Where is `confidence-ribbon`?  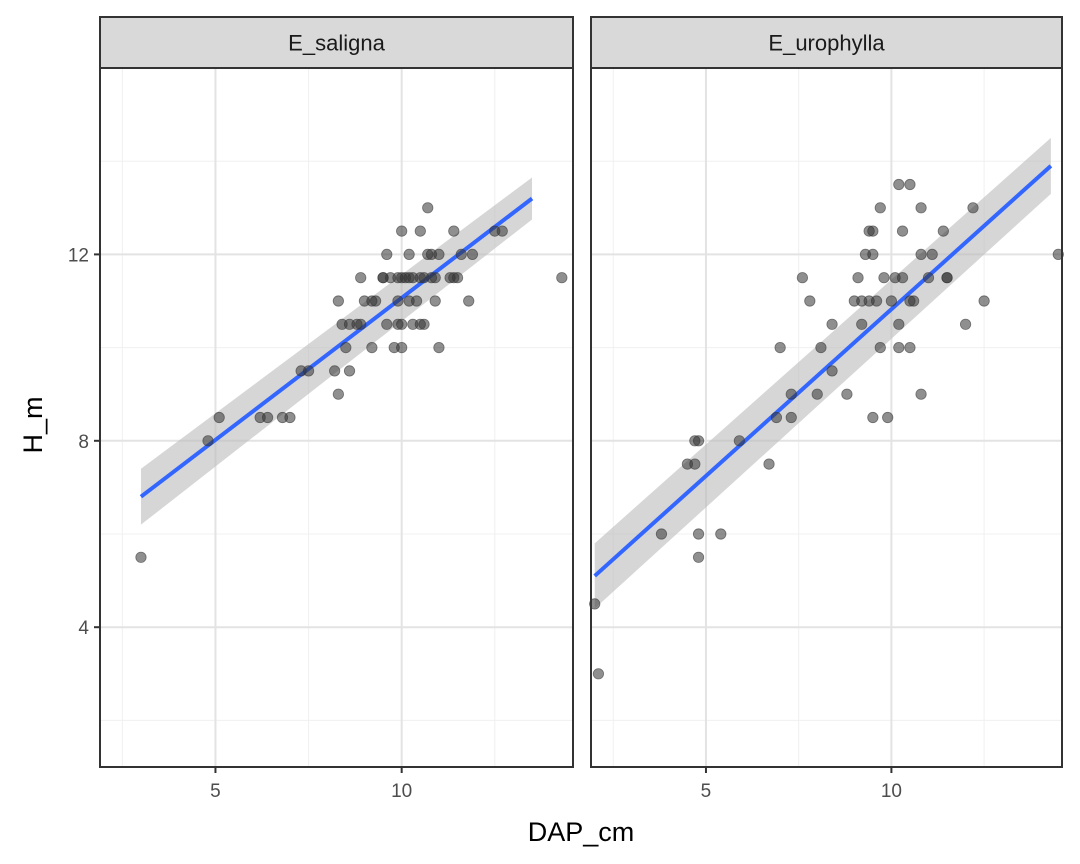
confidence-ribbon is located at coordinates (336, 351).